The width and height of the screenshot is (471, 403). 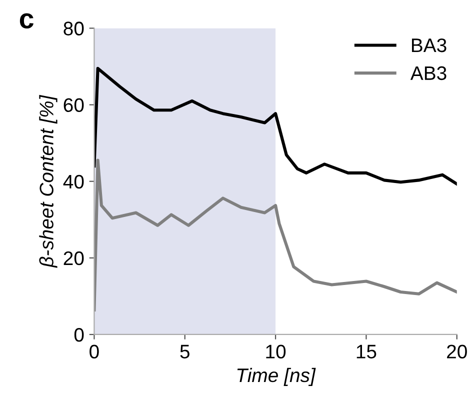 I want to click on x-tick-label: 0, so click(x=94, y=351).